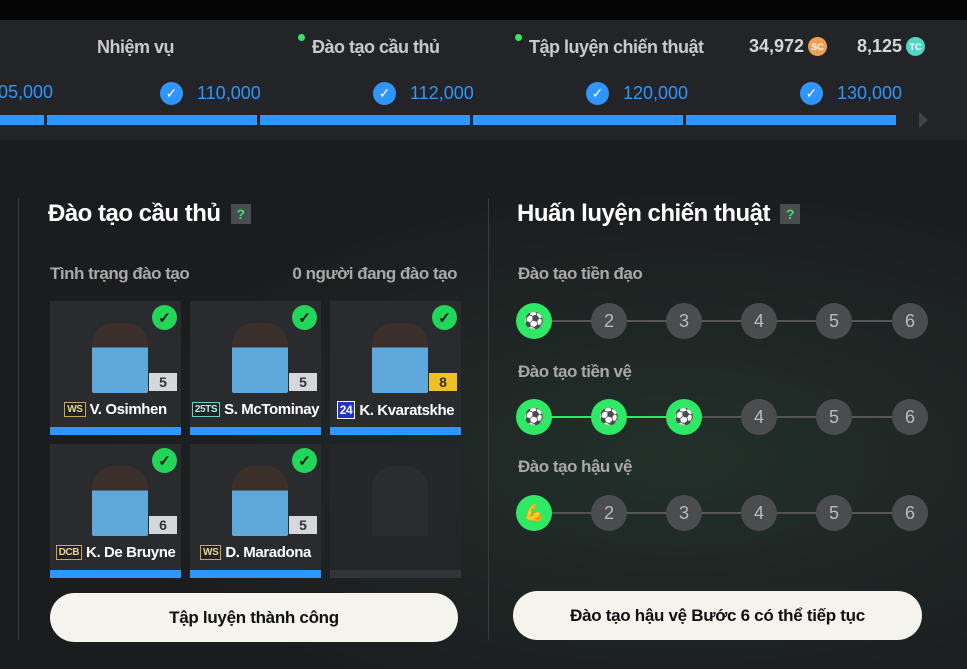 The image size is (967, 669). What do you see at coordinates (395, 368) in the screenshot?
I see `player-card: ✓ 8 24 K. Kvaratskhe` at bounding box center [395, 368].